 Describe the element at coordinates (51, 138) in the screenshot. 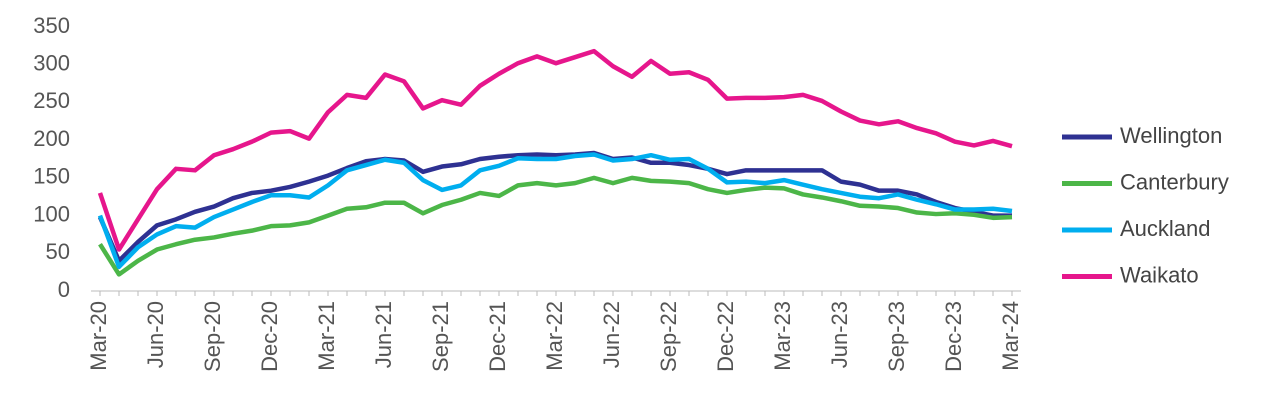

I see `y-tick-label: 200` at that location.